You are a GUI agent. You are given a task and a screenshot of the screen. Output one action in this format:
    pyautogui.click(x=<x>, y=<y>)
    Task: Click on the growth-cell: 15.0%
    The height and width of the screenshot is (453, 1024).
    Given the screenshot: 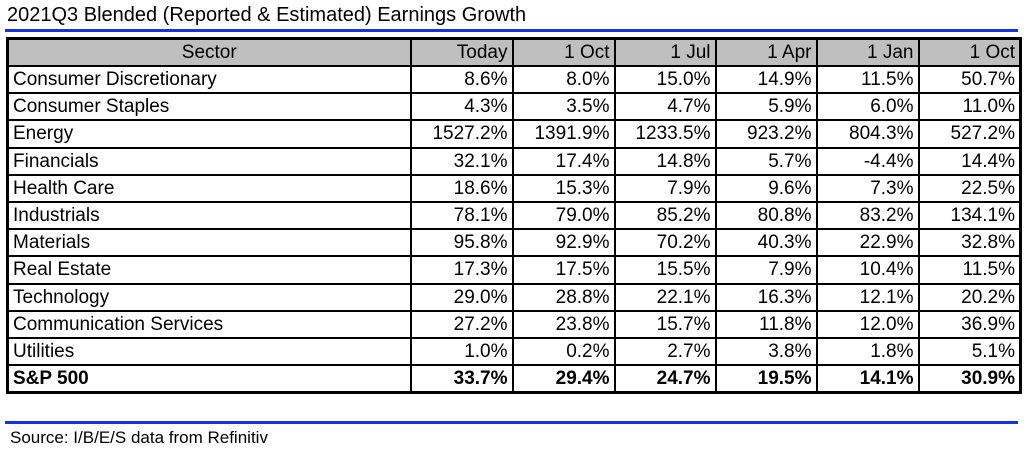 What is the action you would take?
    pyautogui.click(x=665, y=79)
    